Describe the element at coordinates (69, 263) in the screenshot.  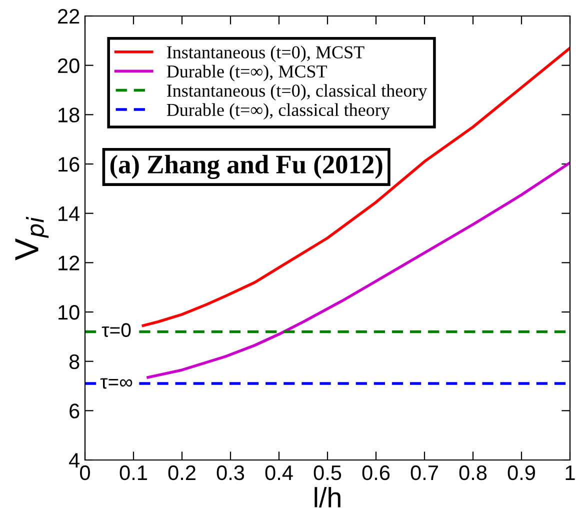
I see `y-tick-label: 12` at that location.